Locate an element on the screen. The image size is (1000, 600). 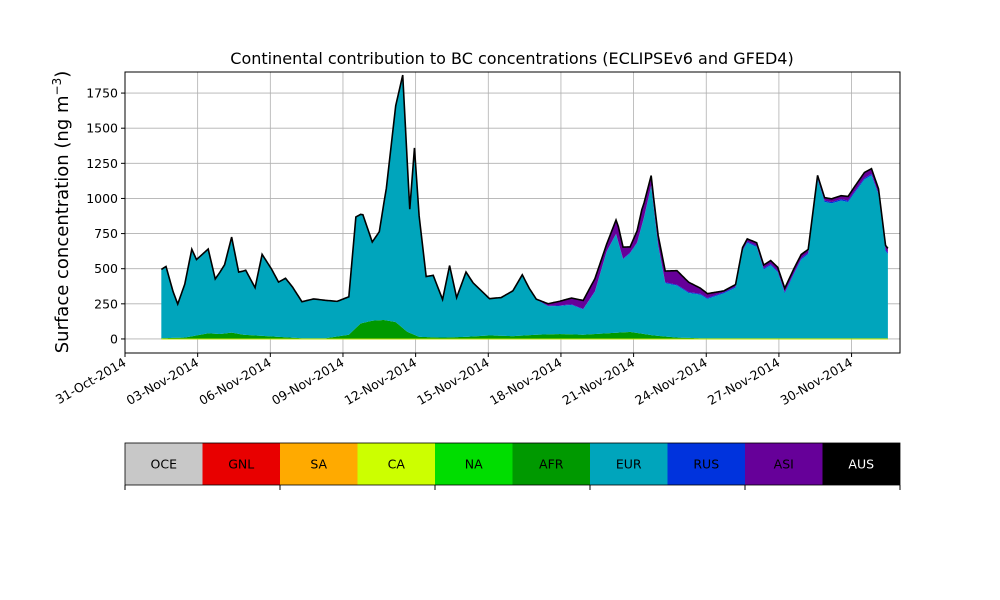
legend-swatch-ca is located at coordinates (396, 464).